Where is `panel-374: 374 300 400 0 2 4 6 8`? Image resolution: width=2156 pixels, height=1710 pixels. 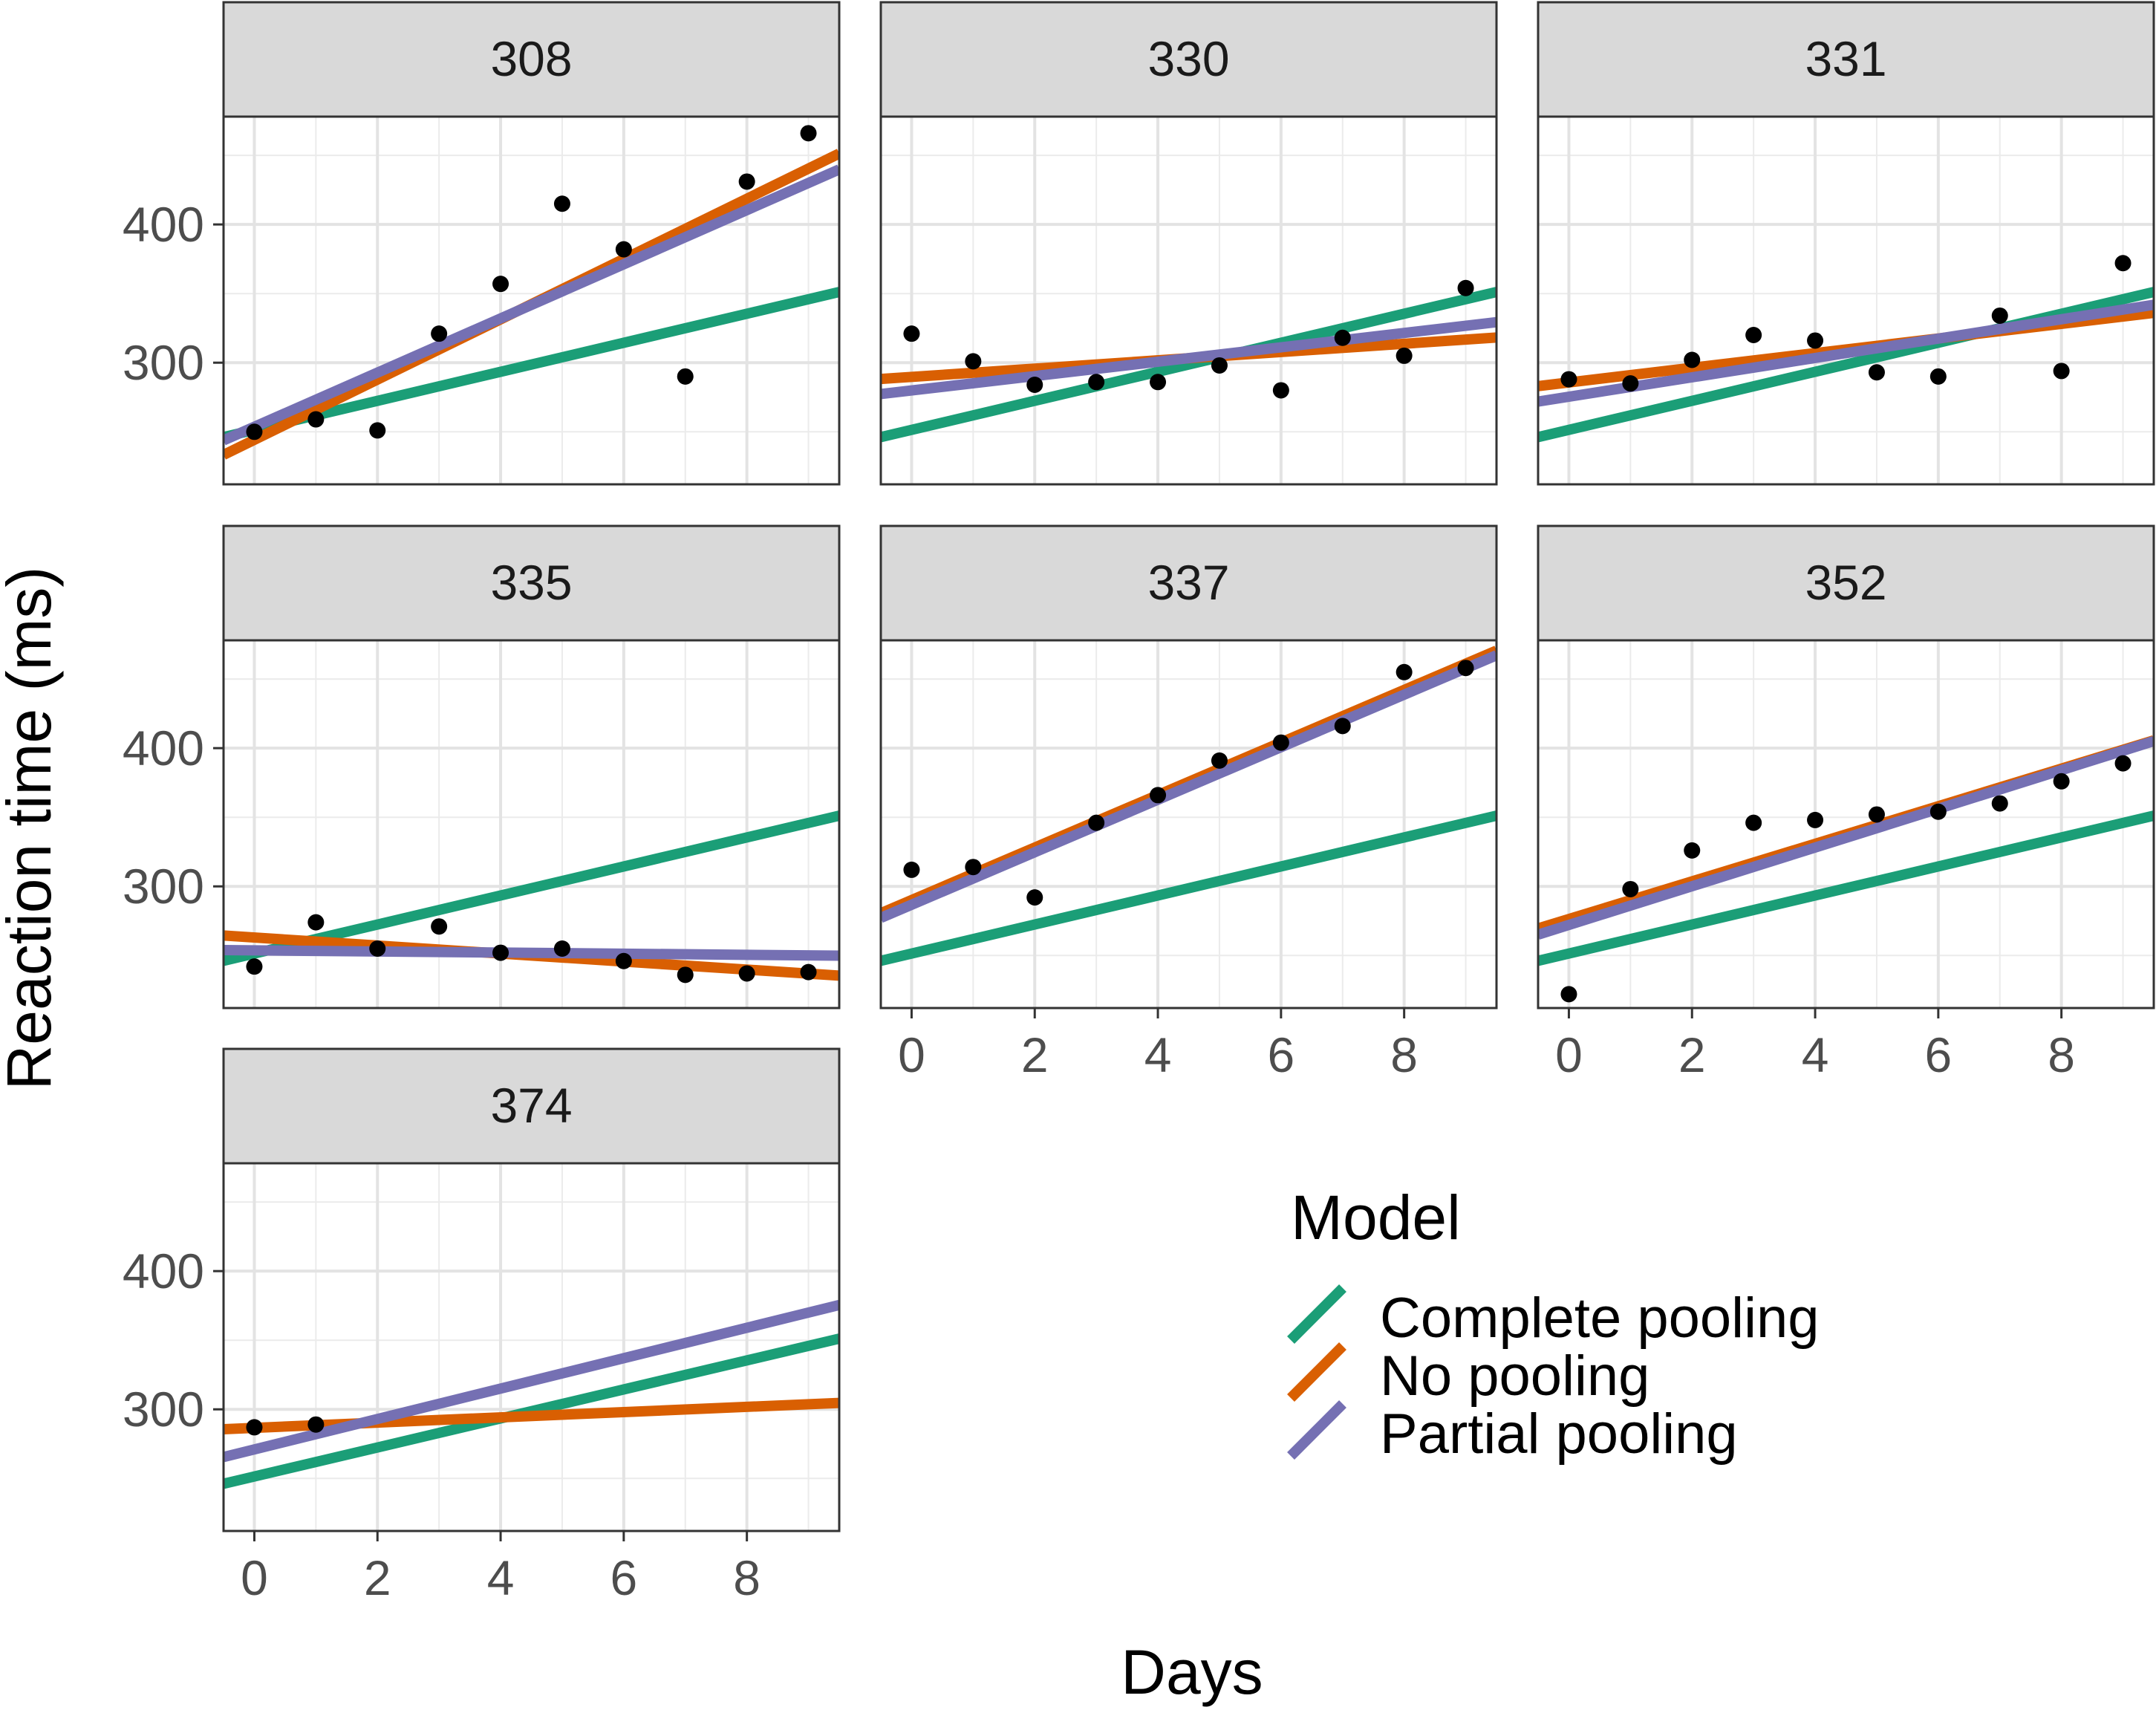 panel-374: 374 300 400 0 2 4 6 8 is located at coordinates (482, 1326).